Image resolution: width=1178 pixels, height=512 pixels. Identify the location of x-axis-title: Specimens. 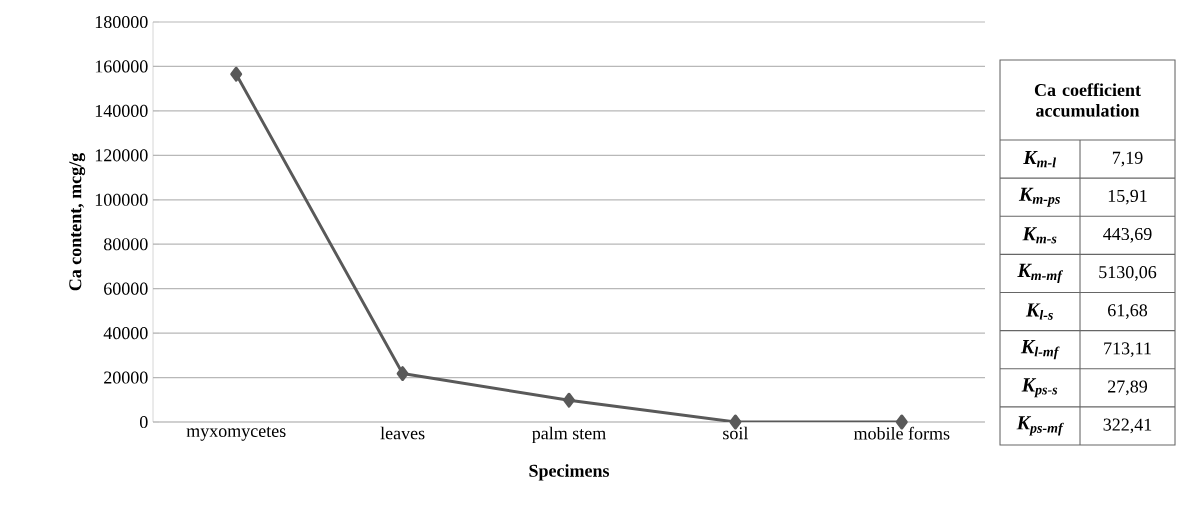
(569, 472).